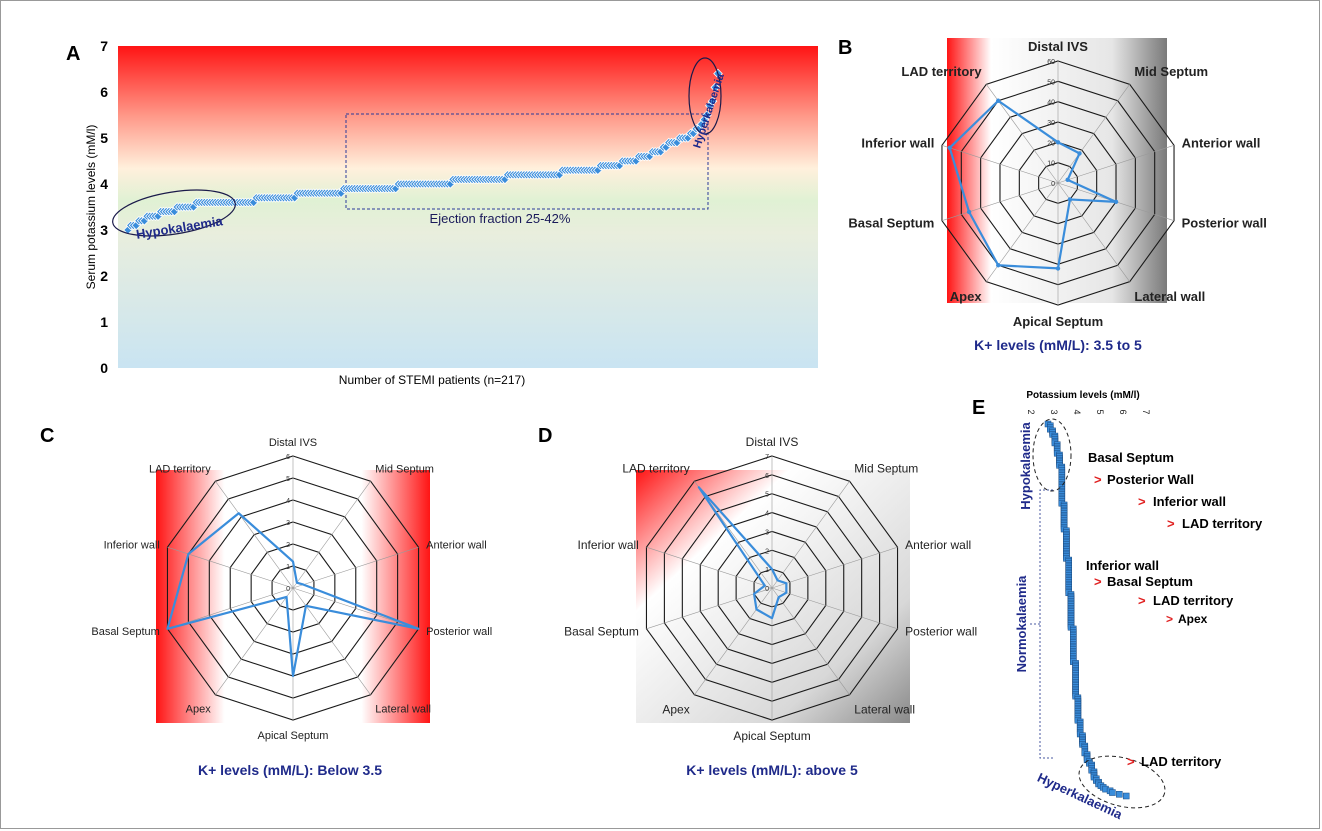  Describe the element at coordinates (1051, 164) in the screenshot. I see `panel-b-ring-label: 10` at that location.